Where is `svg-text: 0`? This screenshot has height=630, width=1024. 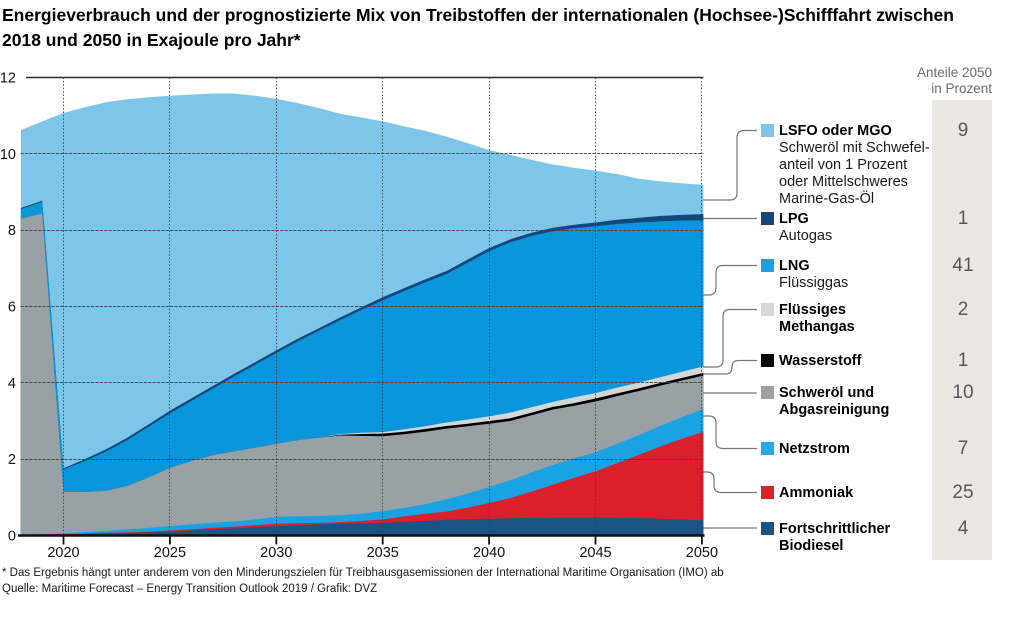
svg-text: 0 is located at coordinates (12, 537).